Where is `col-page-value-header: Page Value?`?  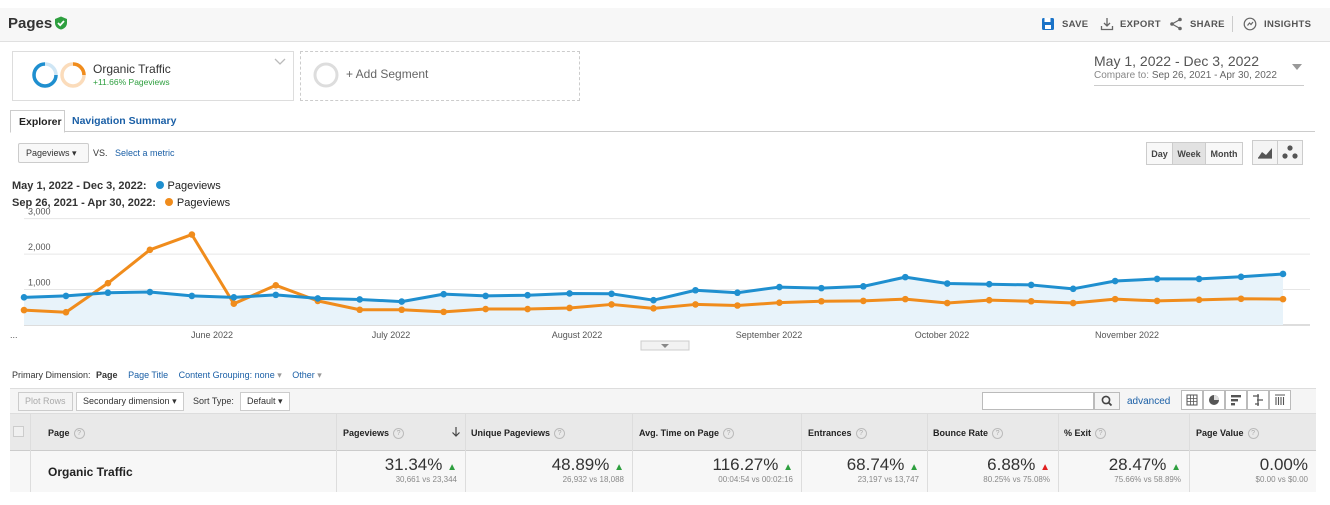 col-page-value-header: Page Value? is located at coordinates (1227, 434).